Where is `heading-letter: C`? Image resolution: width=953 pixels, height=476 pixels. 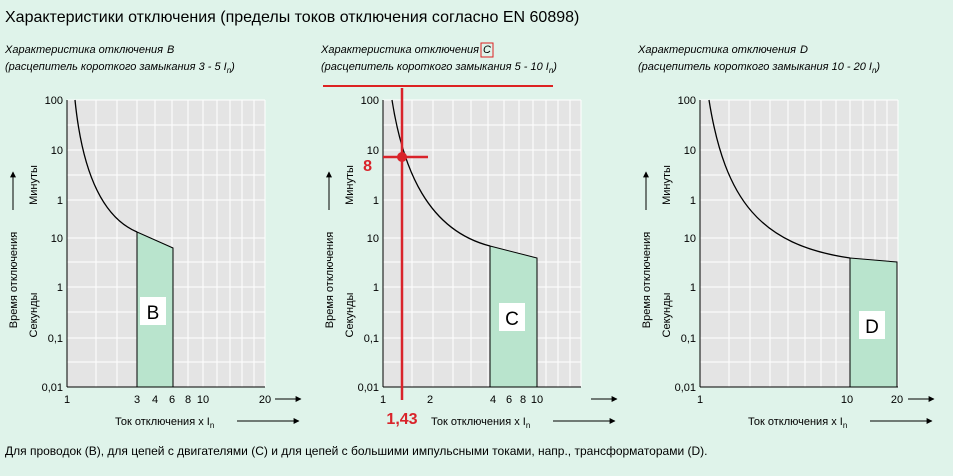 heading-letter: C is located at coordinates (487, 50).